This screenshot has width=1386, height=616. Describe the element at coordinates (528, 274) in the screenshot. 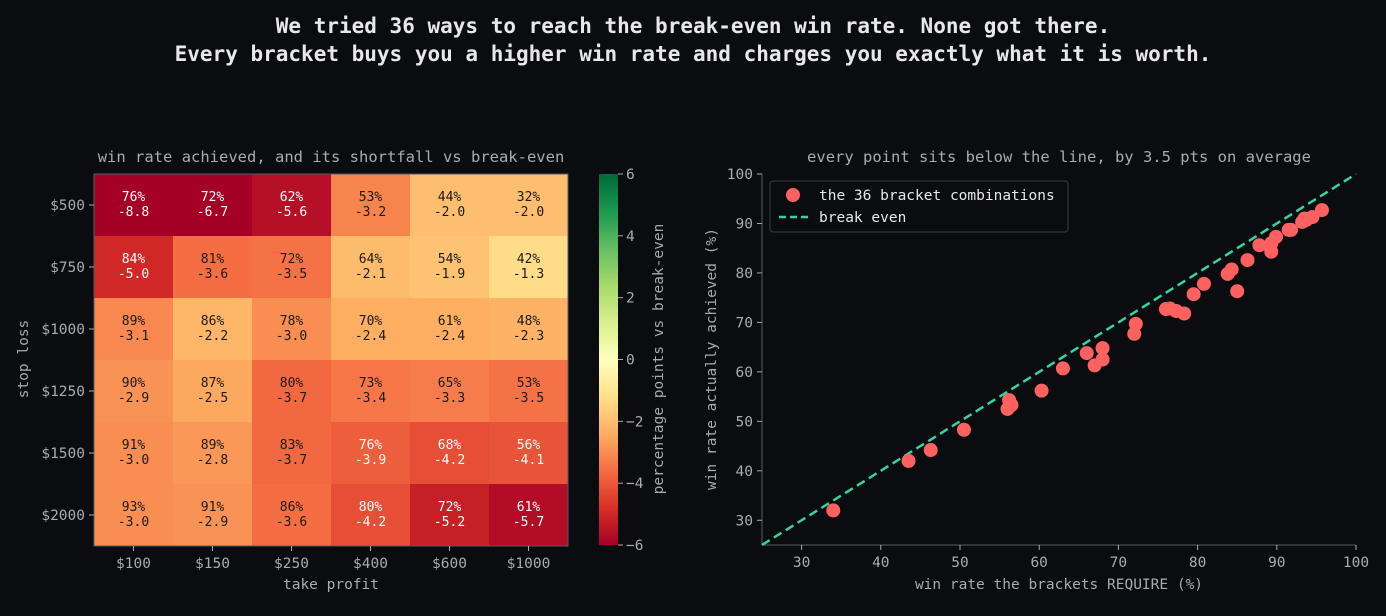

I see `heatmap-cell-shortfall: -1.3` at that location.